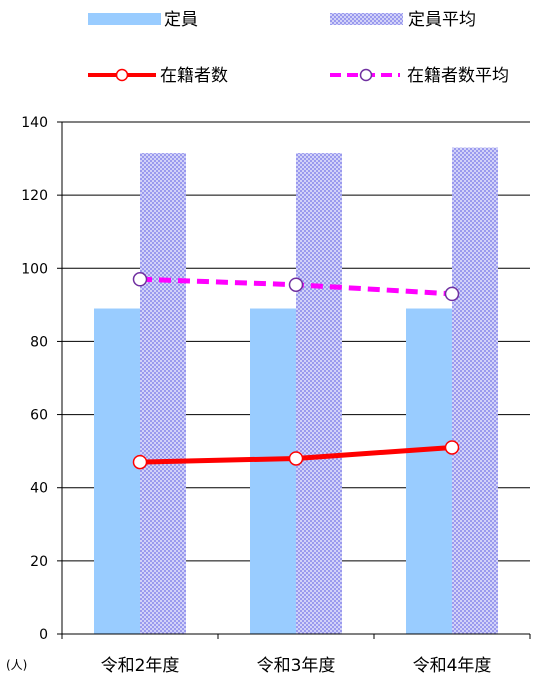 Image resolution: width=537 pixels, height=680 pixels. What do you see at coordinates (194, 76) in the screenshot?
I see `legend-label-zaiseki: 在籍者数` at bounding box center [194, 76].